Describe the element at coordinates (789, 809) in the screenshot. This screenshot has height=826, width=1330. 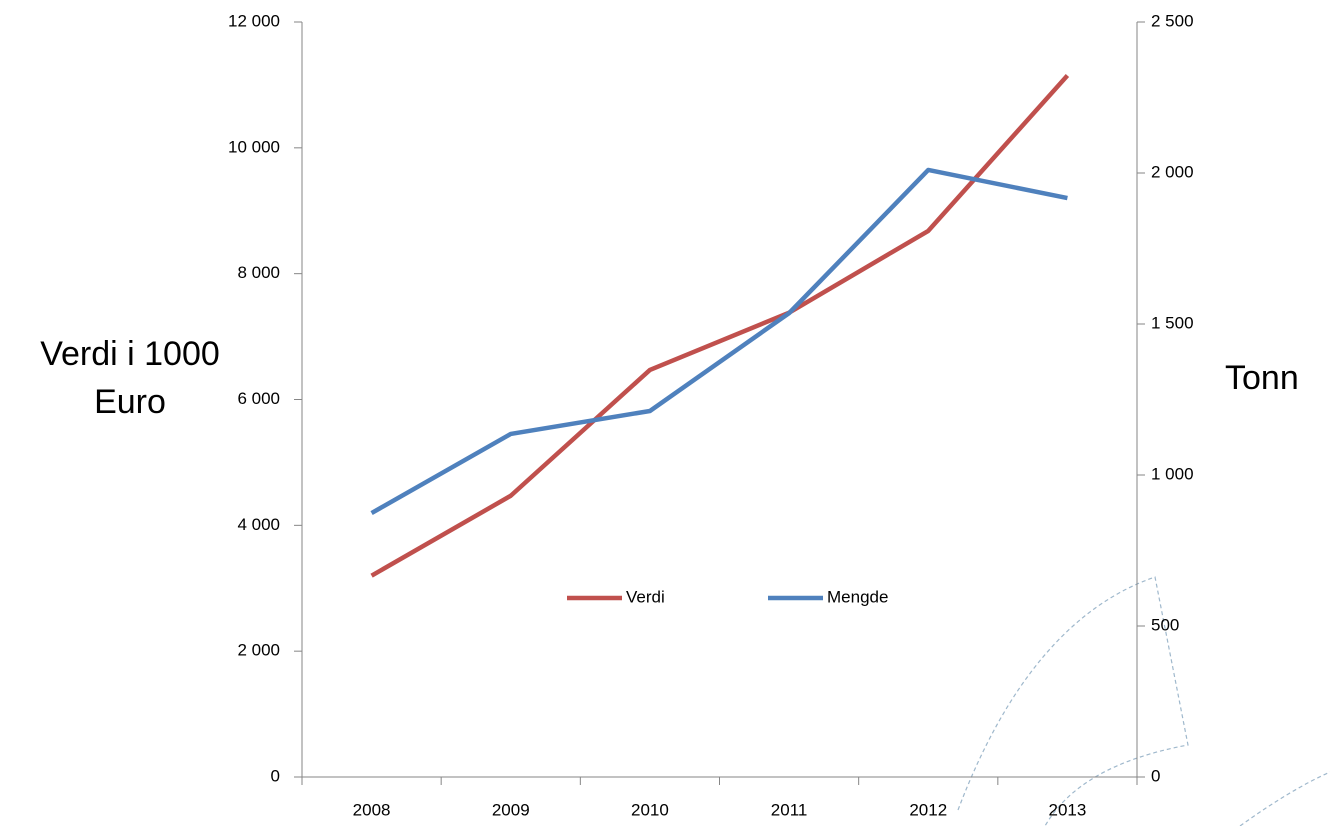
I see `x-tick-label: 2011` at that location.